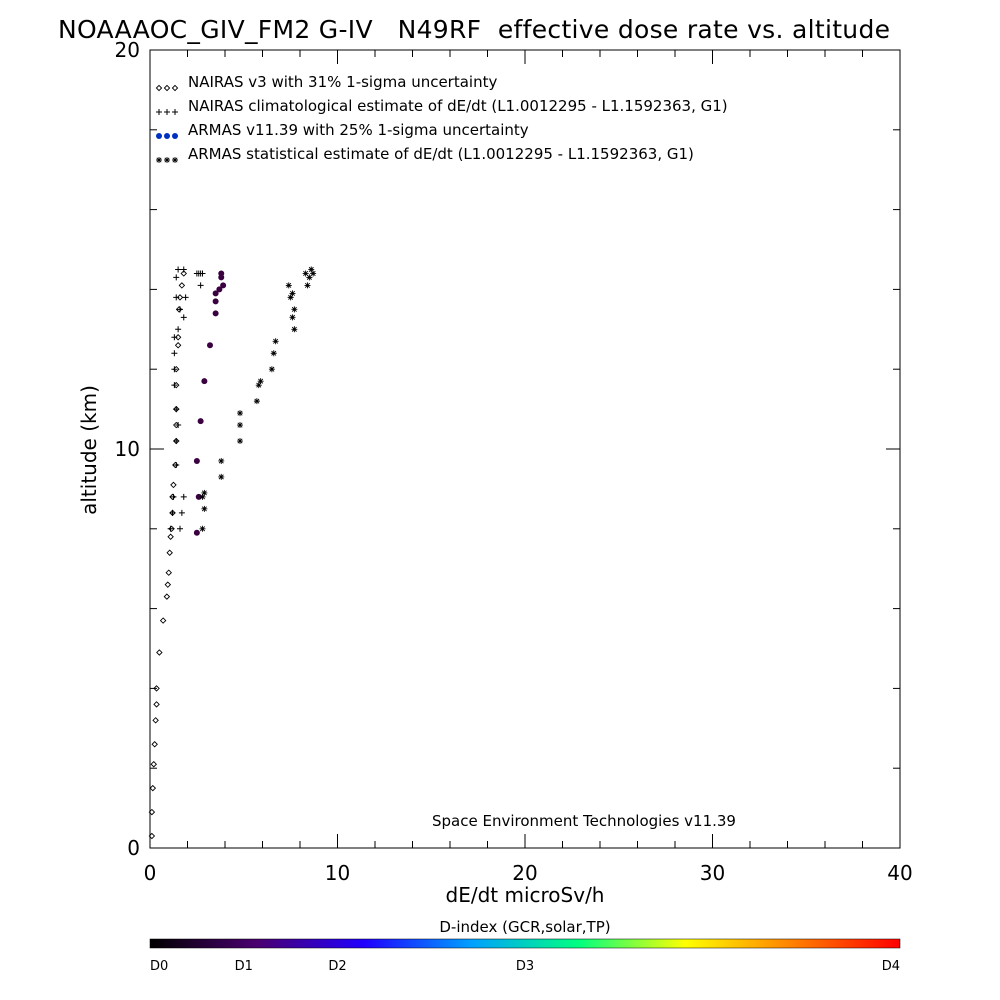 The image size is (1000, 1000). Describe the element at coordinates (899, 873) in the screenshot. I see `x-tick-label: 40` at that location.